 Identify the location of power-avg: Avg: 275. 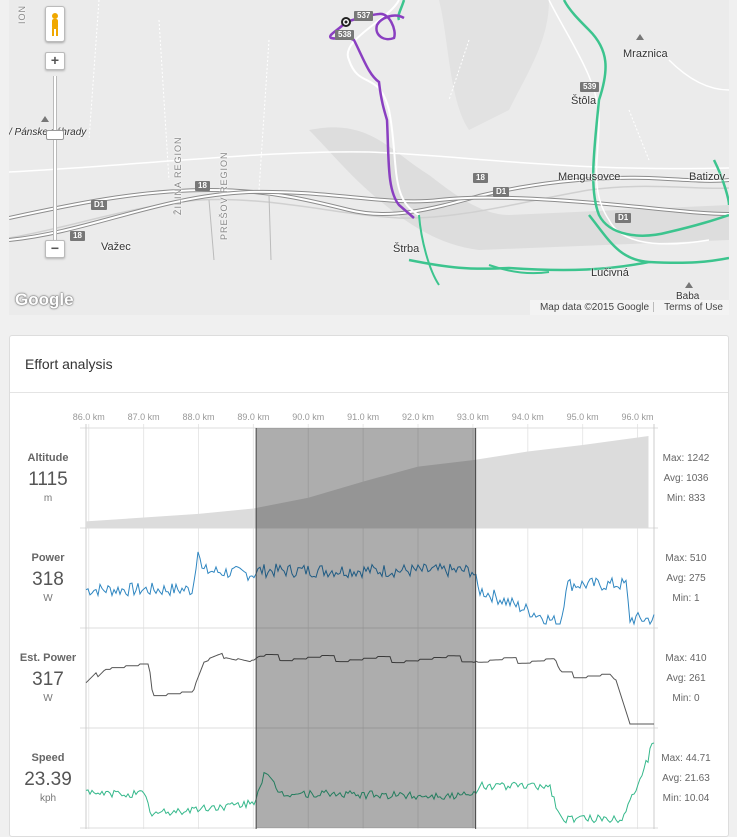
(686, 578).